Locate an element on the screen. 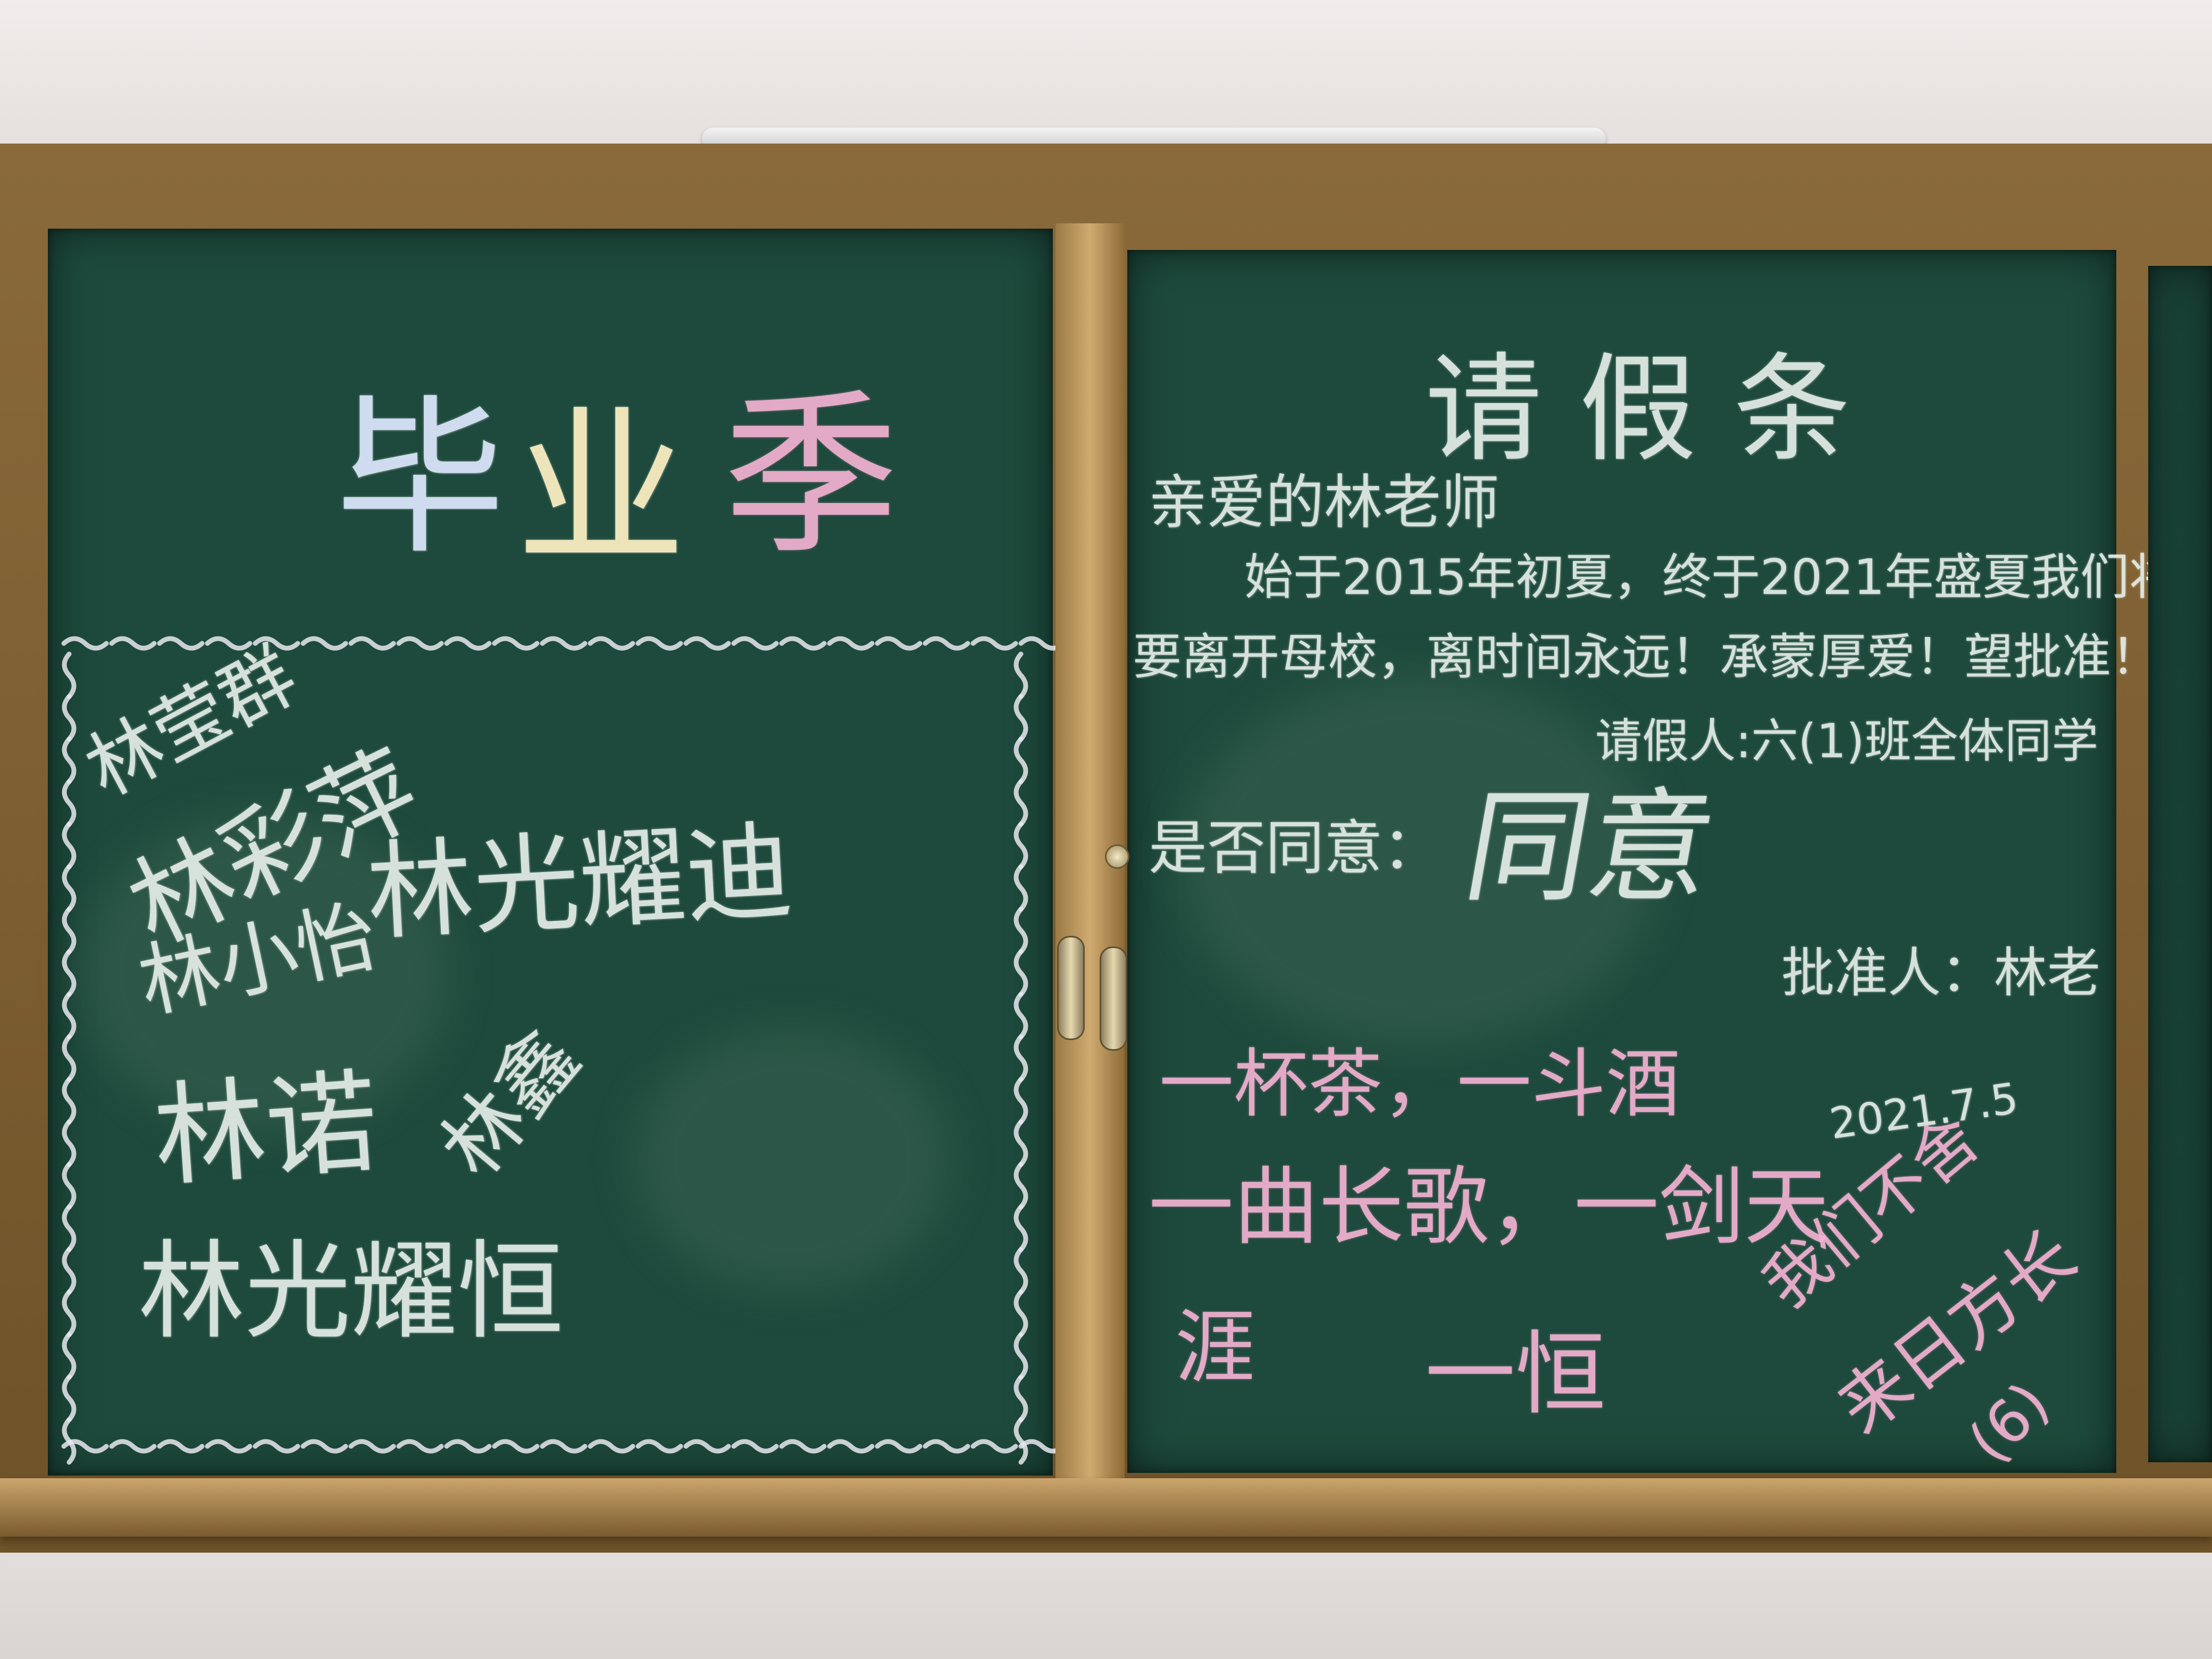 This screenshot has height=1659, width=2212. poem-line: 涯 is located at coordinates (1215, 1348).